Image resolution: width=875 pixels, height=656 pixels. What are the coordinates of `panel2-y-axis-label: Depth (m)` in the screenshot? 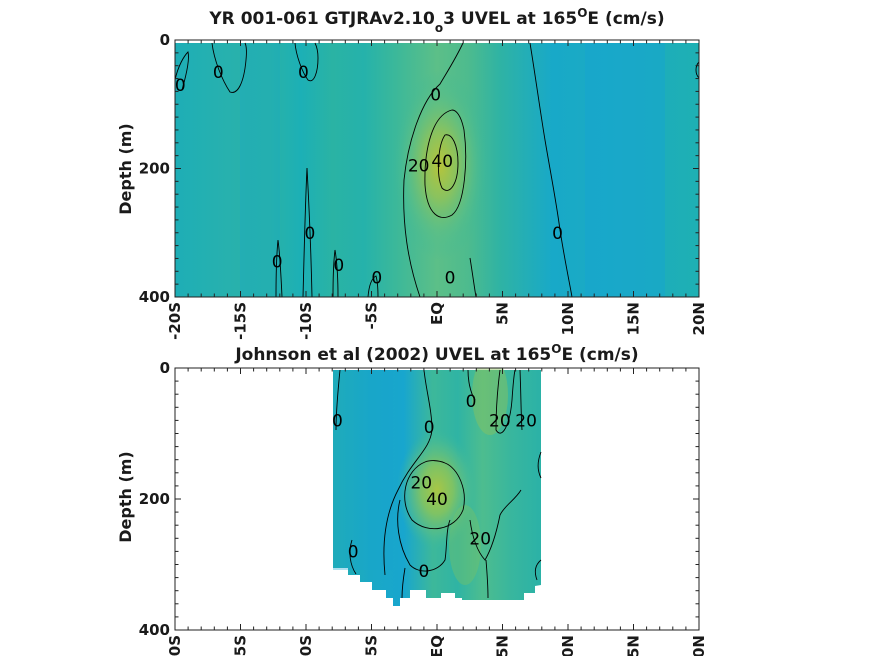 It's located at (125, 497).